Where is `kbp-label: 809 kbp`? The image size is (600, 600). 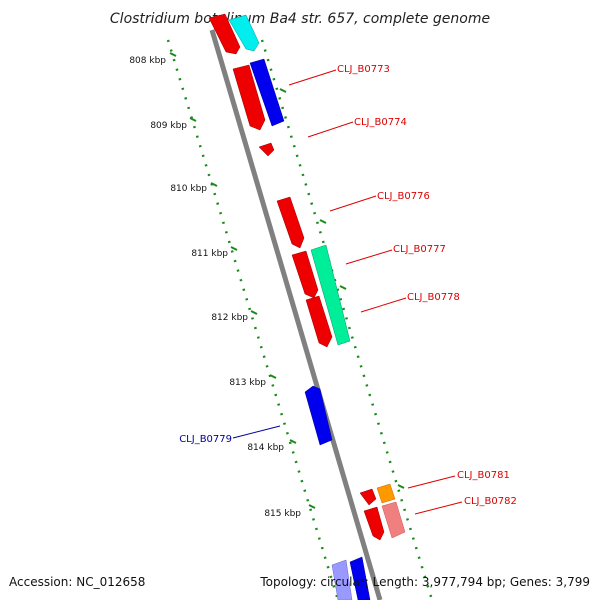
kbp-label: 809 kbp is located at coordinates (168, 126).